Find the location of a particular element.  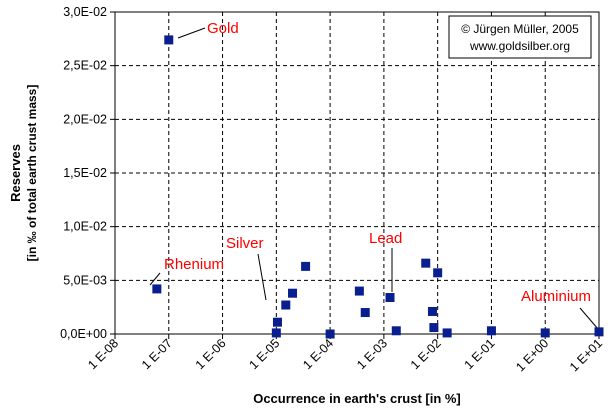

x-axis-title: Occurrence in earth's crust [in %] is located at coordinates (357, 398).